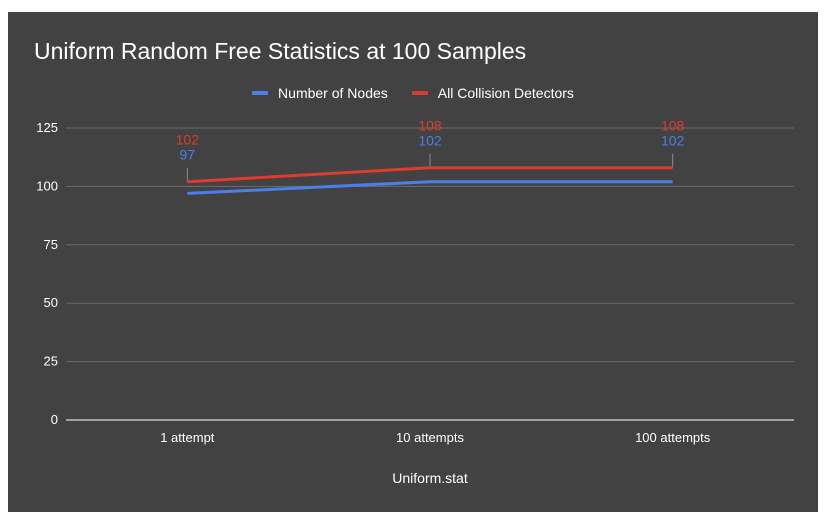  Describe the element at coordinates (419, 93) in the screenshot. I see `legend-swatch-collision` at that location.